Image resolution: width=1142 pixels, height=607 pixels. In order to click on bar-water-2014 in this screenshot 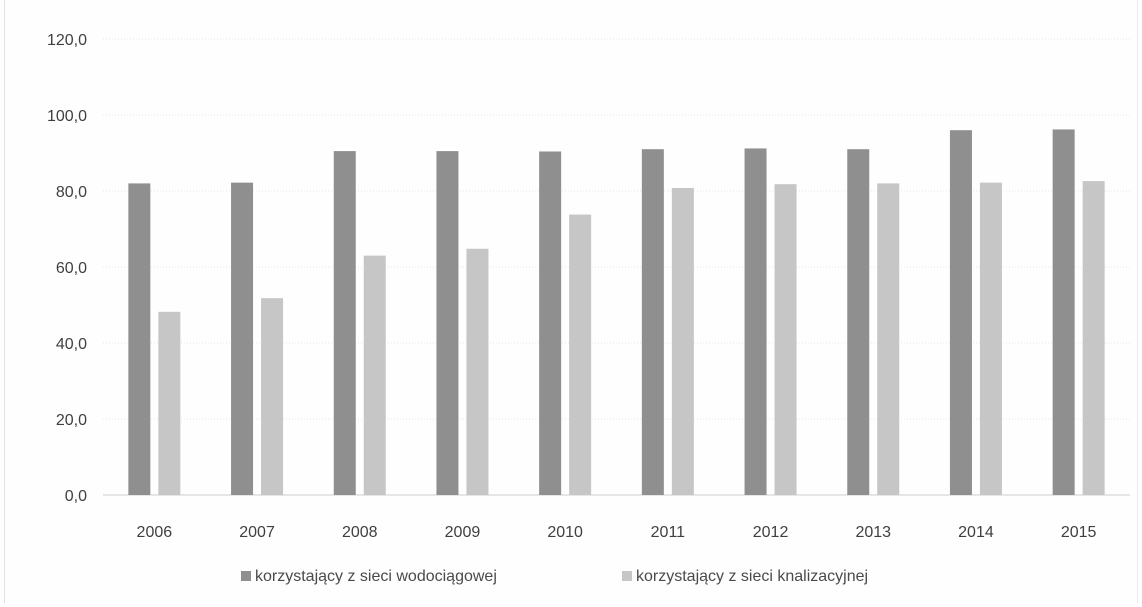, I will do `click(960, 312)`.